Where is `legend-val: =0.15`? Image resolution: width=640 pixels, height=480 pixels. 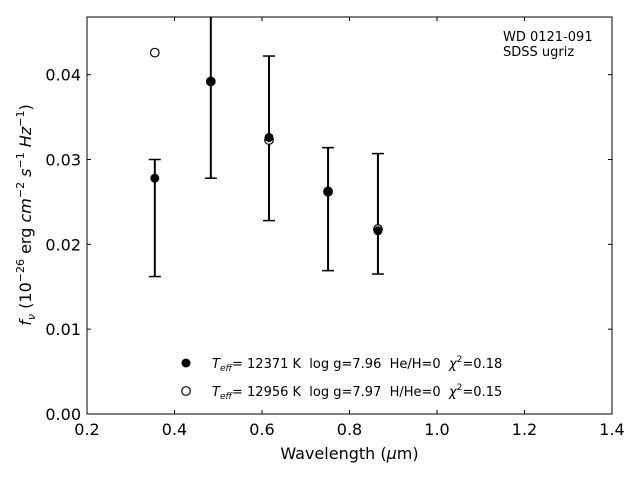
legend-val: =0.15 is located at coordinates (482, 392).